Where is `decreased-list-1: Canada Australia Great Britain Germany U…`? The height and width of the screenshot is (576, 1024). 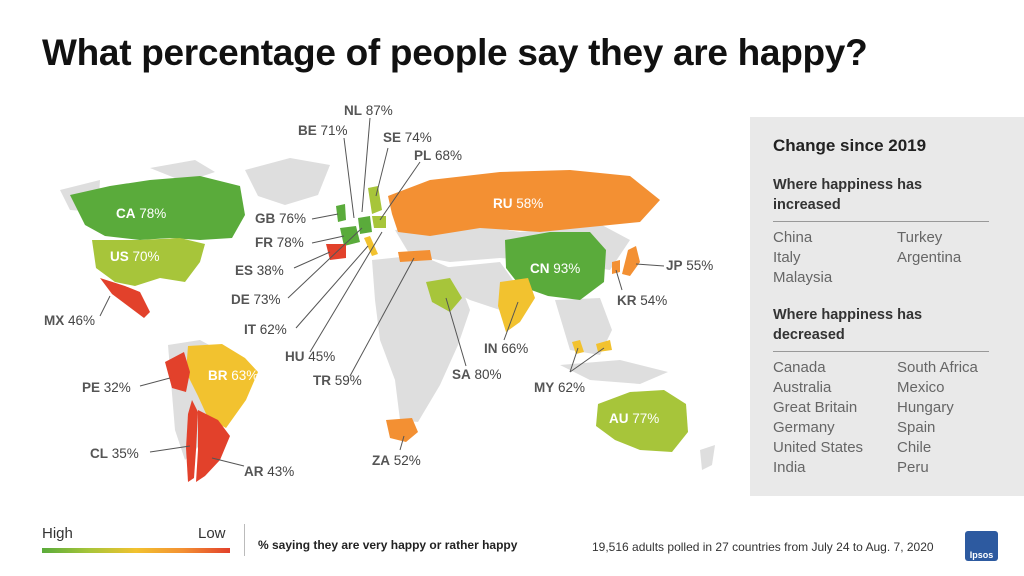
decreased-list-1: Canada Australia Great Britain Germany U… is located at coordinates (818, 418).